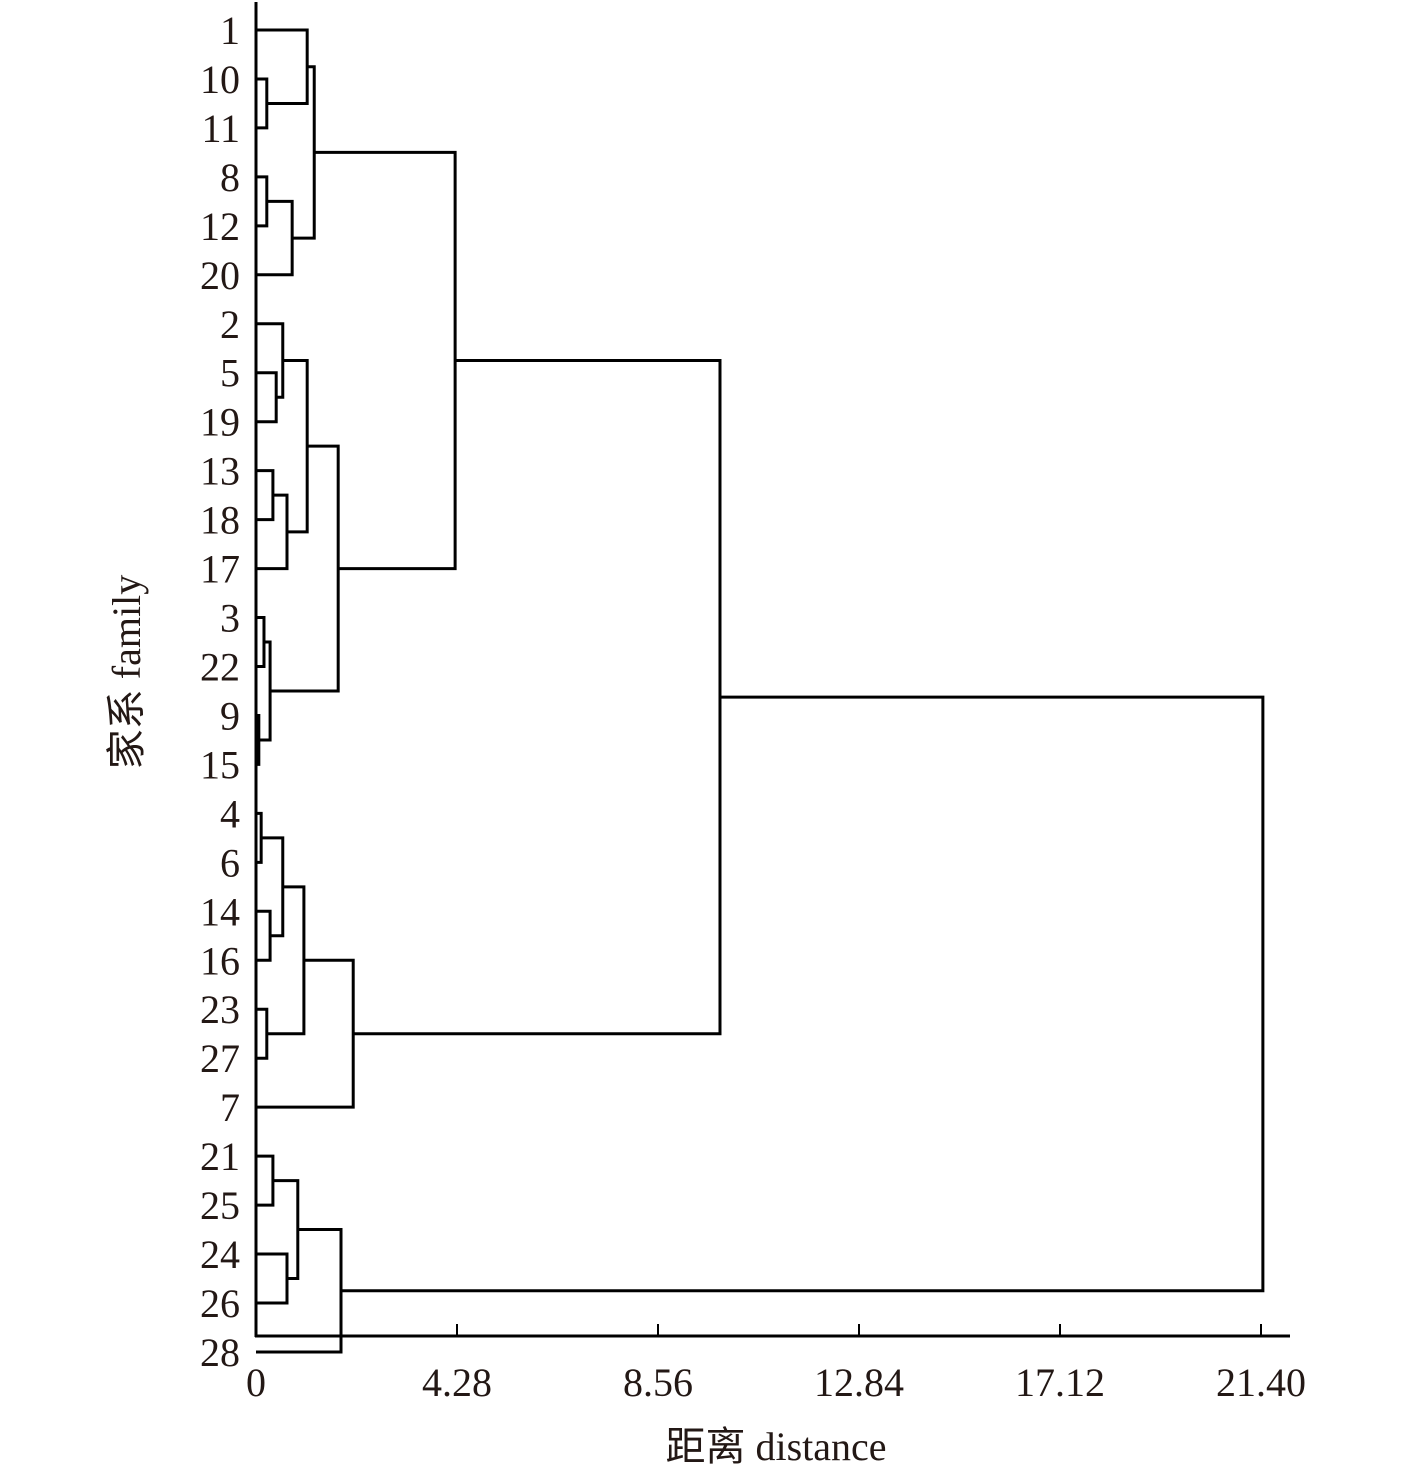 The image size is (1417, 1466). What do you see at coordinates (457, 1382) in the screenshot?
I see `x-tick-label: 4.28` at bounding box center [457, 1382].